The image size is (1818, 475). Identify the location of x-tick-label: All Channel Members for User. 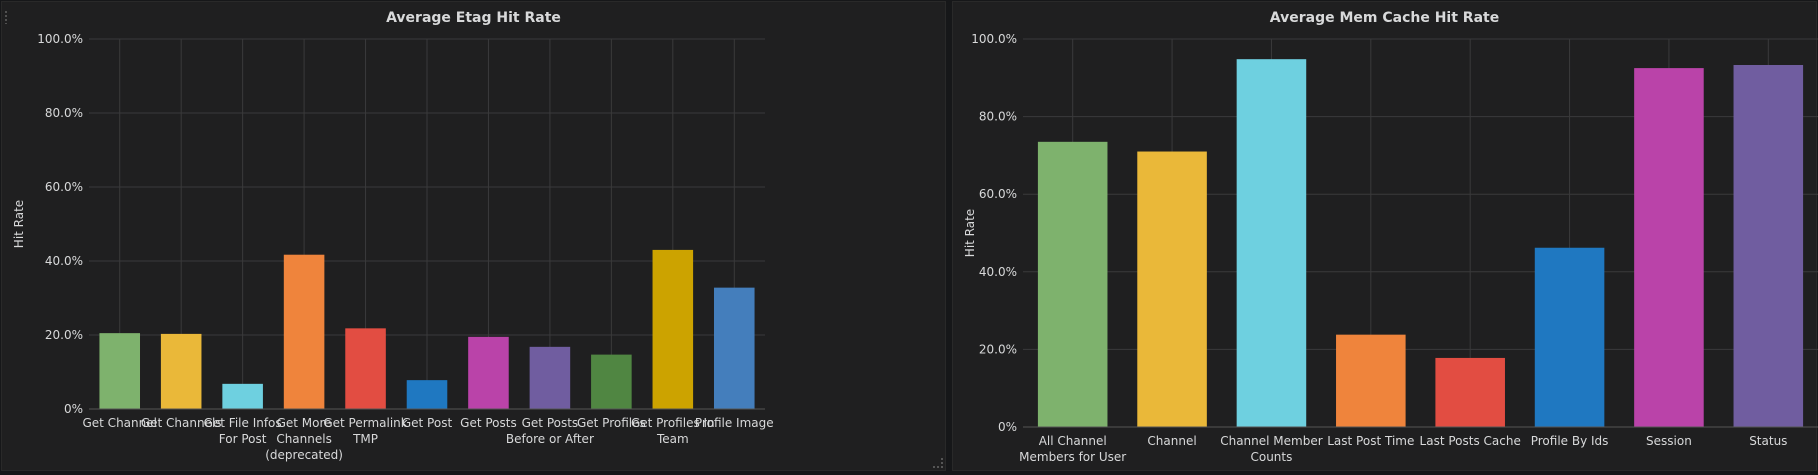
(1072, 449).